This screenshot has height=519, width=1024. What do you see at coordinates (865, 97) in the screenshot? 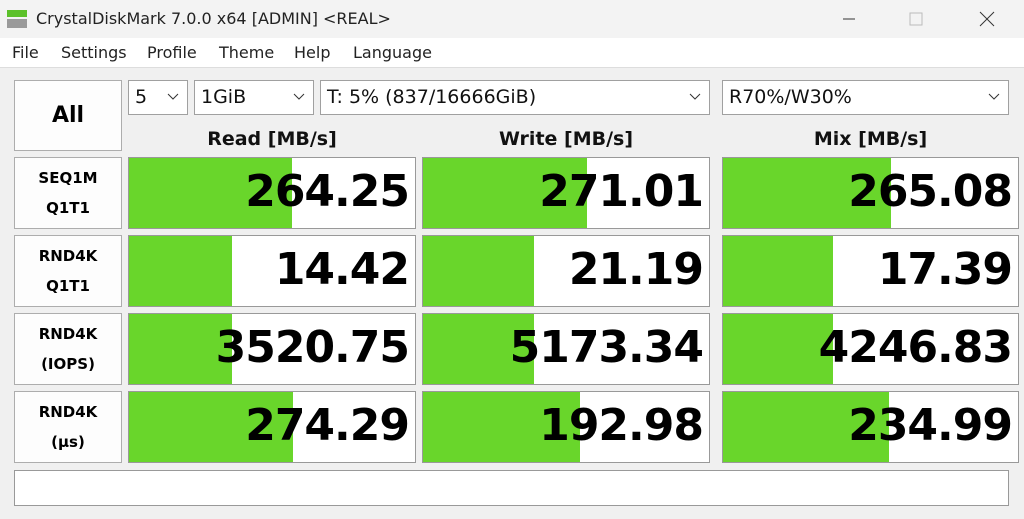
I see `mix-dropdown: R70%/W30%` at bounding box center [865, 97].